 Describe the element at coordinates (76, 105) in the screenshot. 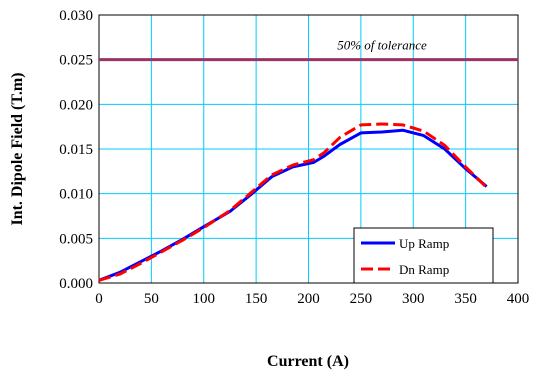

I see `y-tick-label: 0.020` at that location.